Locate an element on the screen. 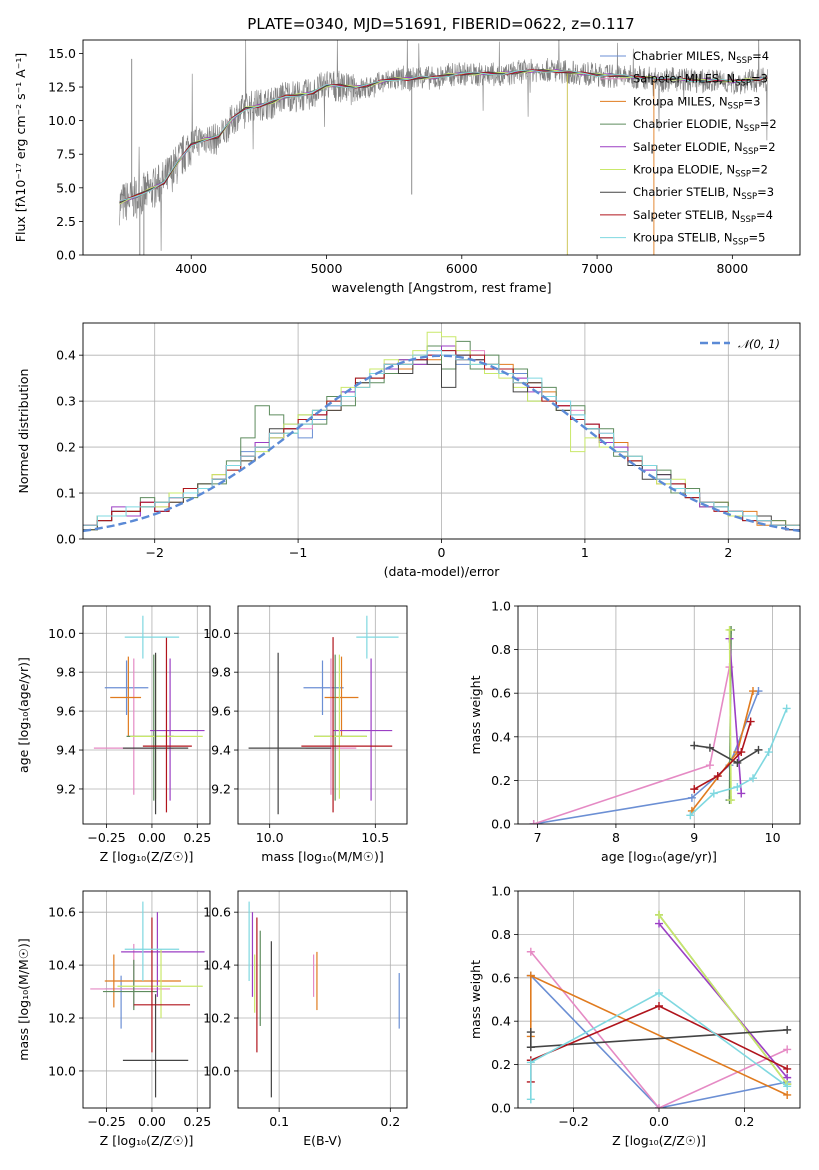  legend-label: Chabrier STELIB, NSSP=3 is located at coordinates (703, 193).